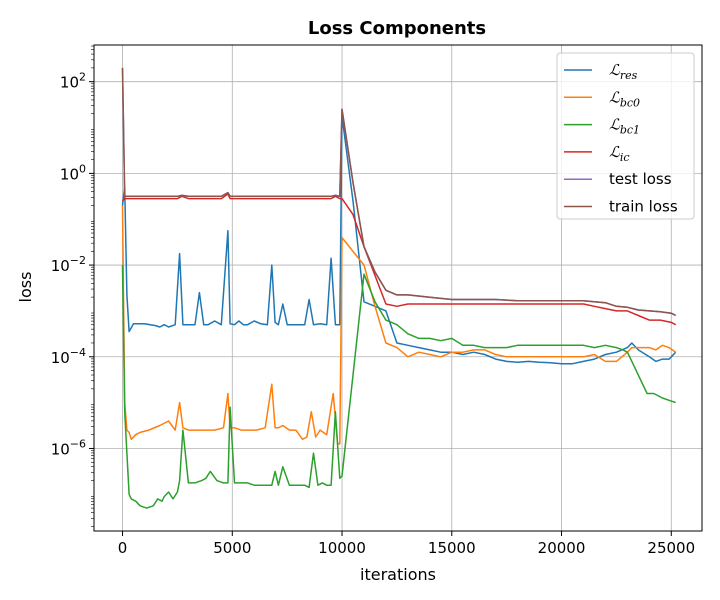  Describe the element at coordinates (671, 548) in the screenshot. I see `x-tick-label: 25000` at that location.